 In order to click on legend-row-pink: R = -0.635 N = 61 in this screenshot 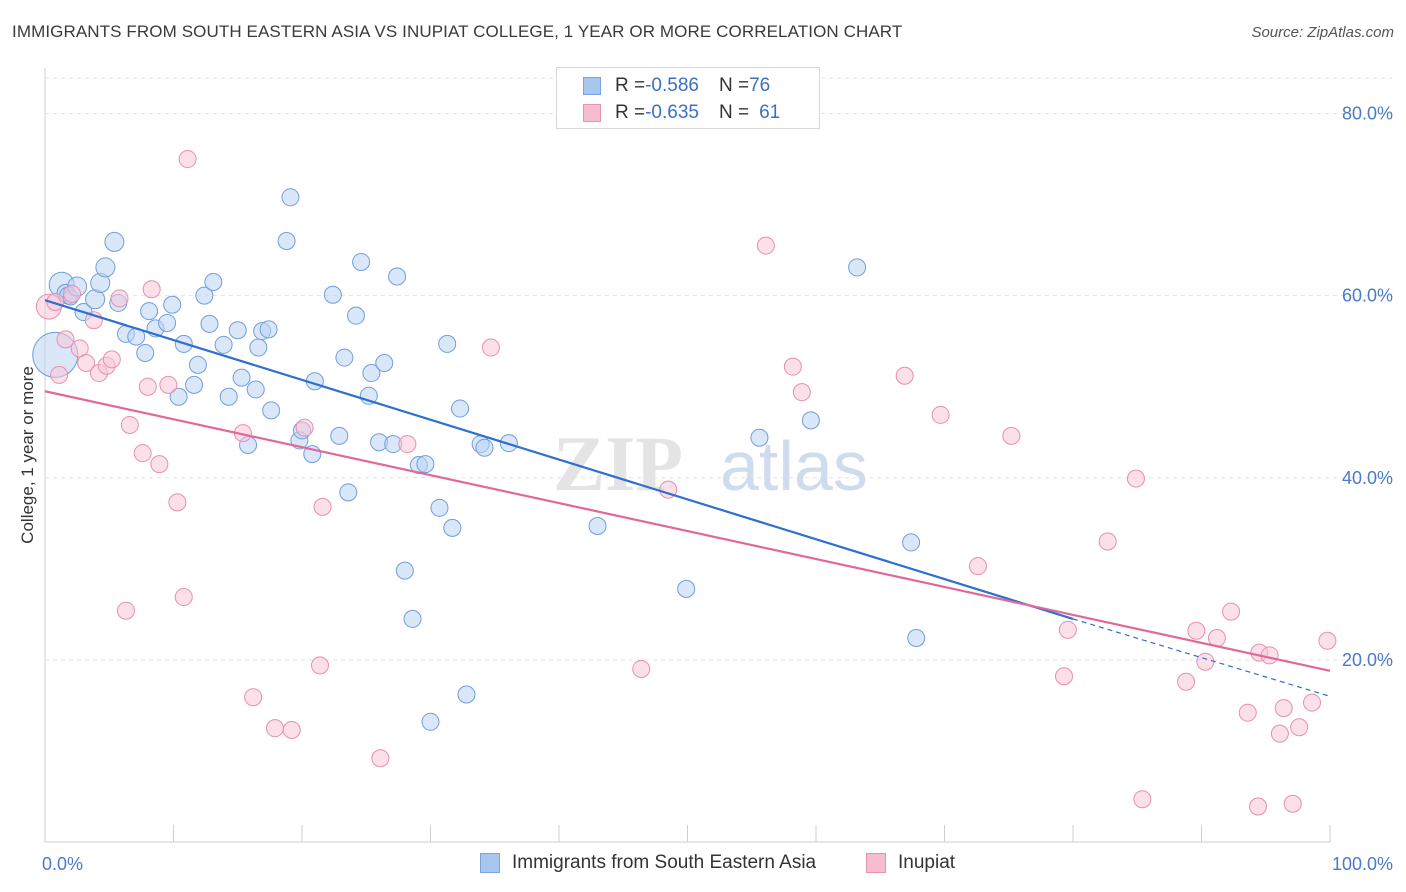, I will do `click(681, 113)`.